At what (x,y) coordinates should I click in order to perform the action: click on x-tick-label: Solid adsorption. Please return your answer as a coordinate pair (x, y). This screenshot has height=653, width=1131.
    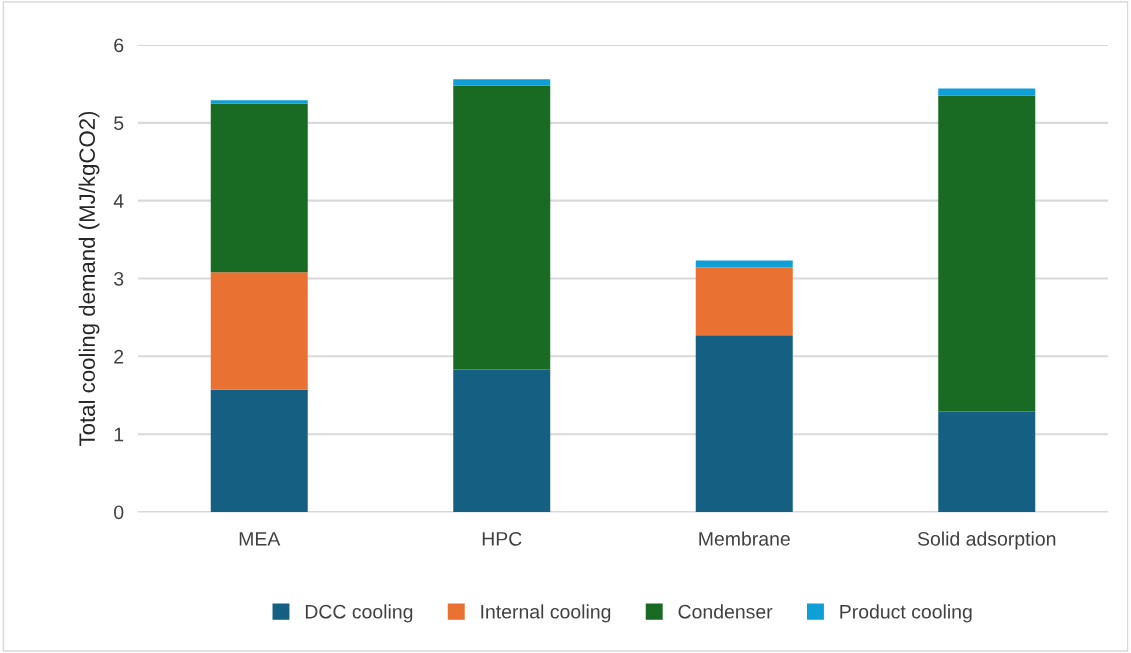
    Looking at the image, I should click on (986, 540).